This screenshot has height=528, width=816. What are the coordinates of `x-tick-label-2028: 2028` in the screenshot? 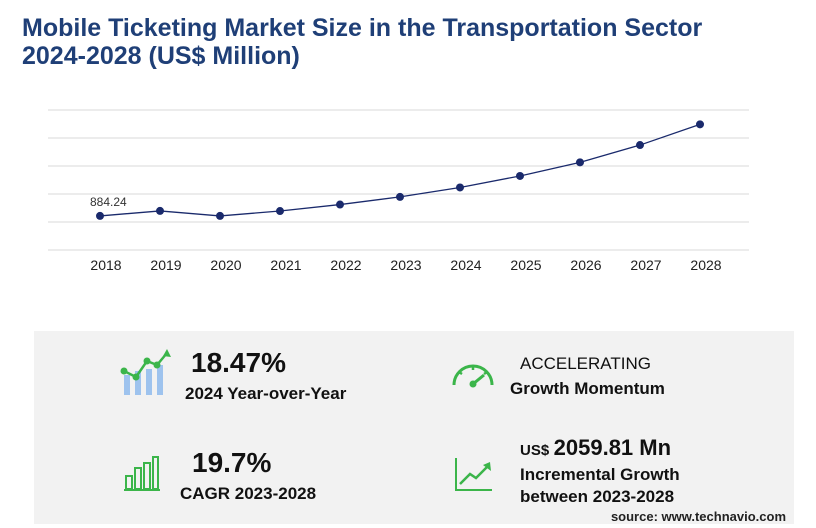 It's located at (705, 265).